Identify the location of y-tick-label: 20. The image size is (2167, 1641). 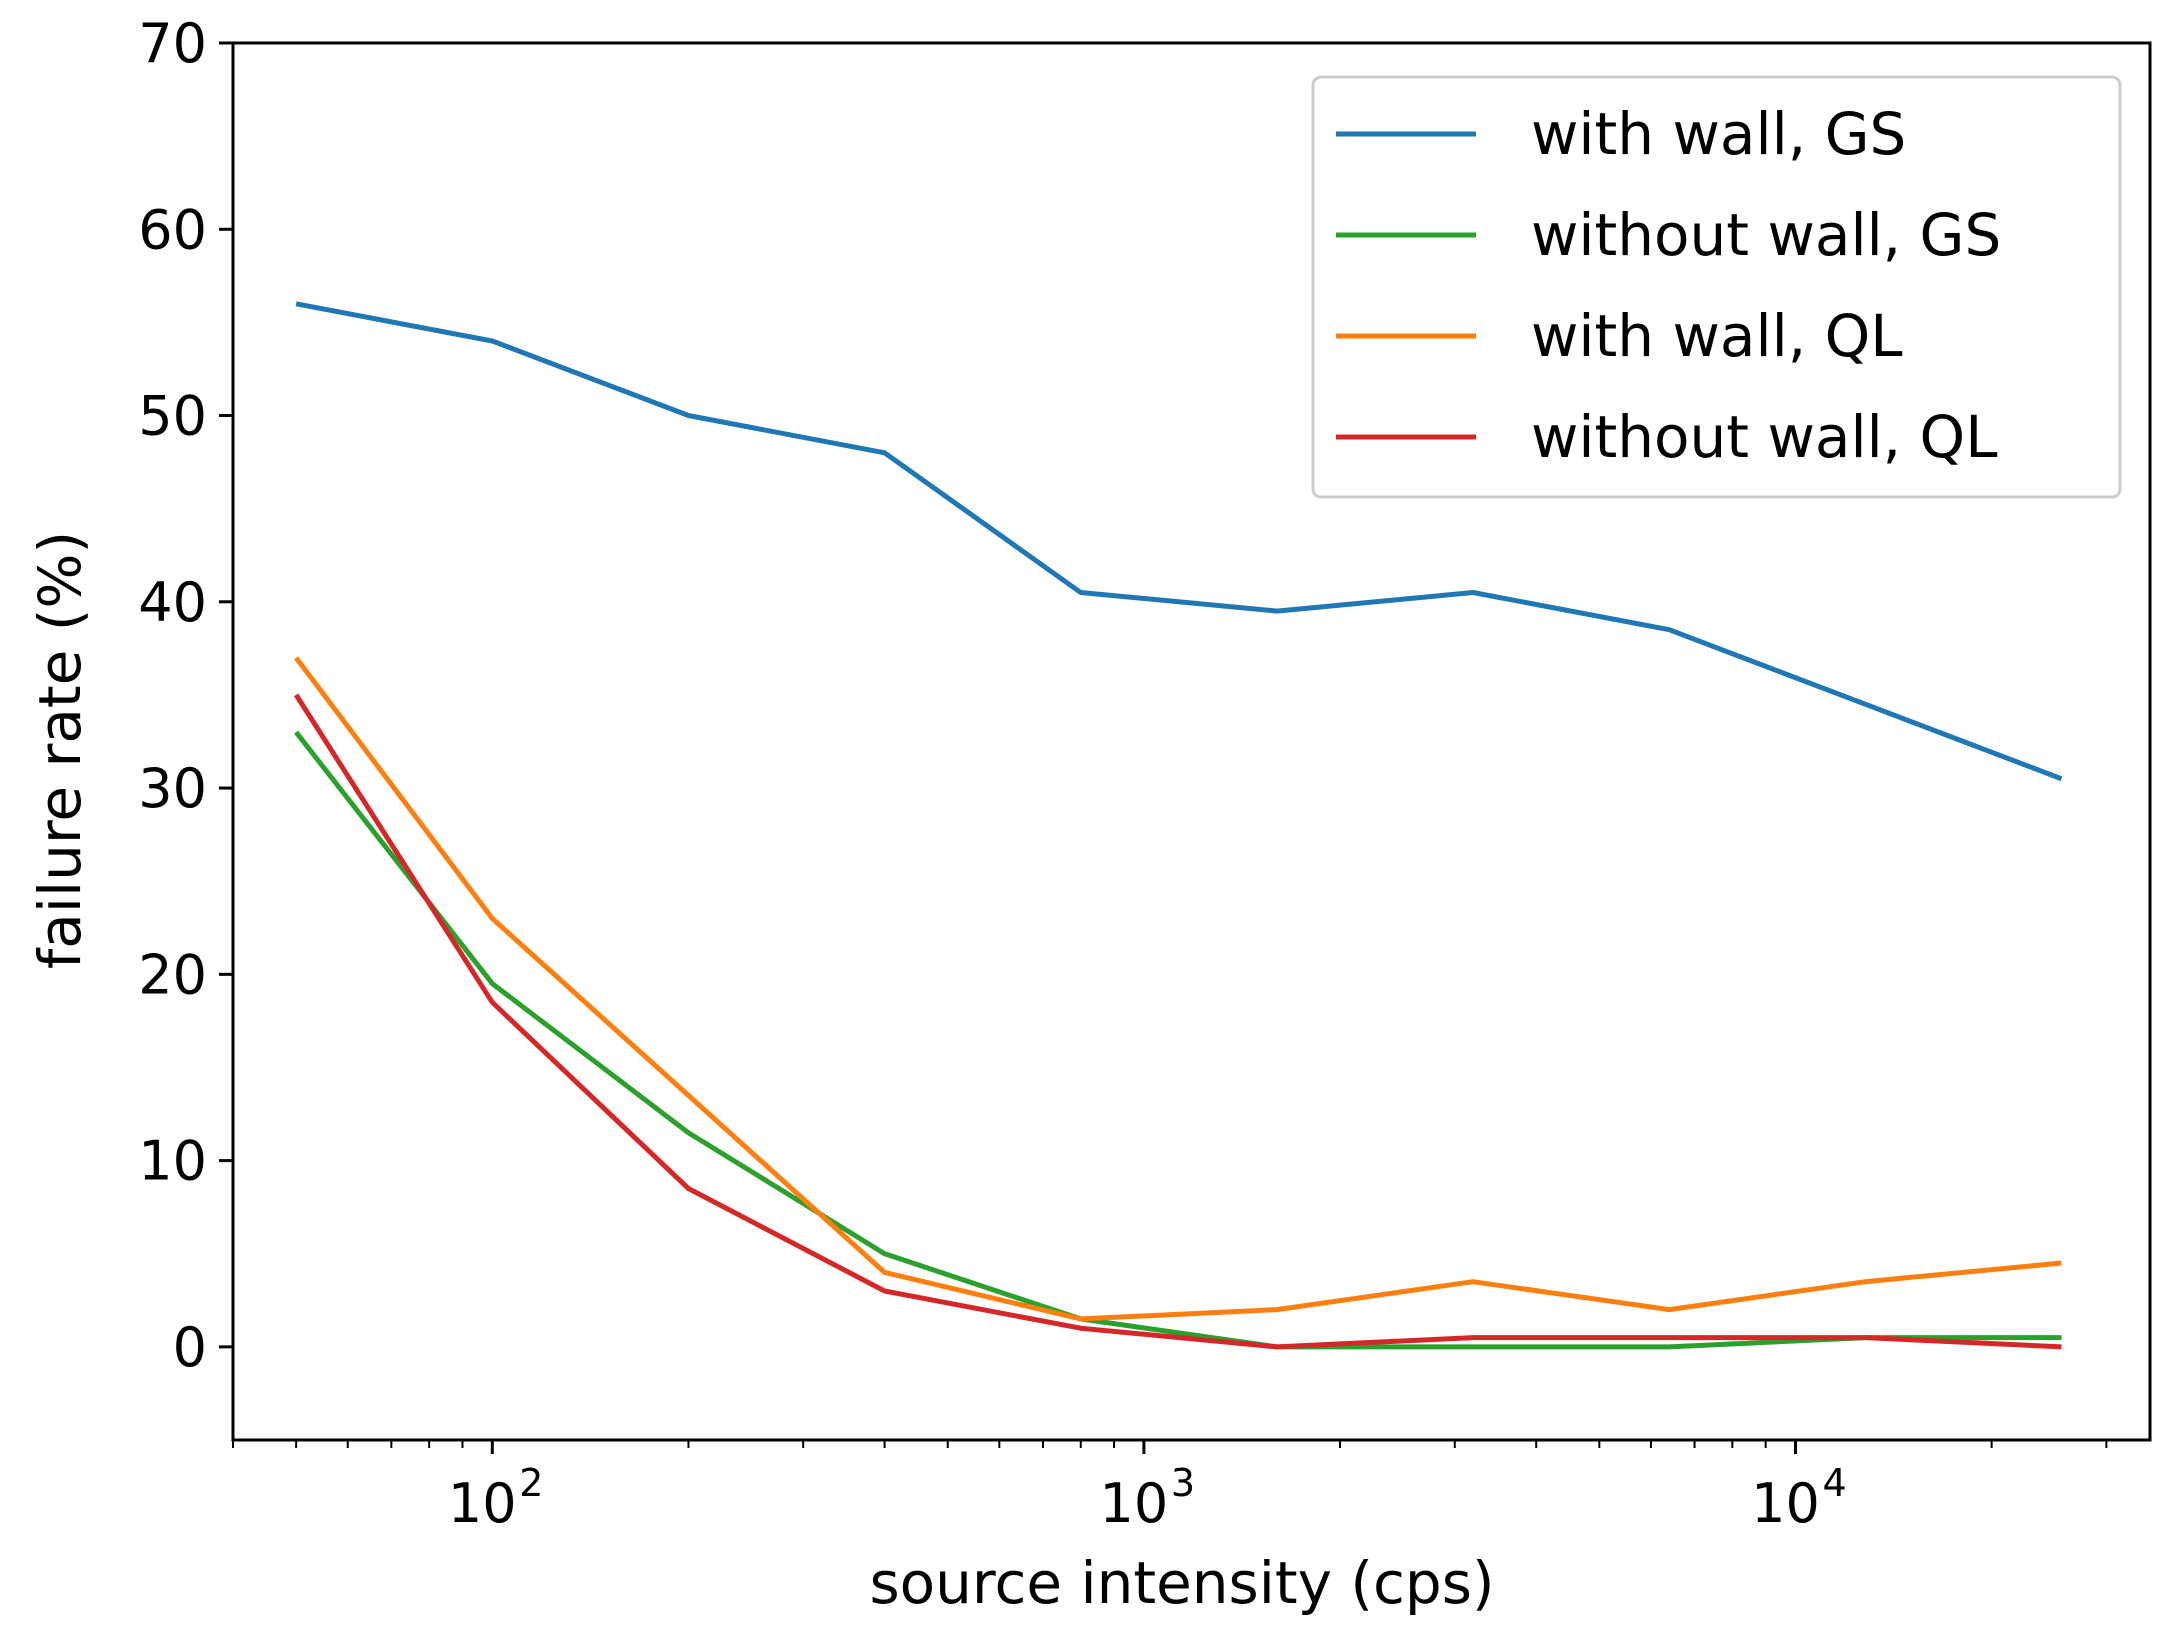
(172, 974).